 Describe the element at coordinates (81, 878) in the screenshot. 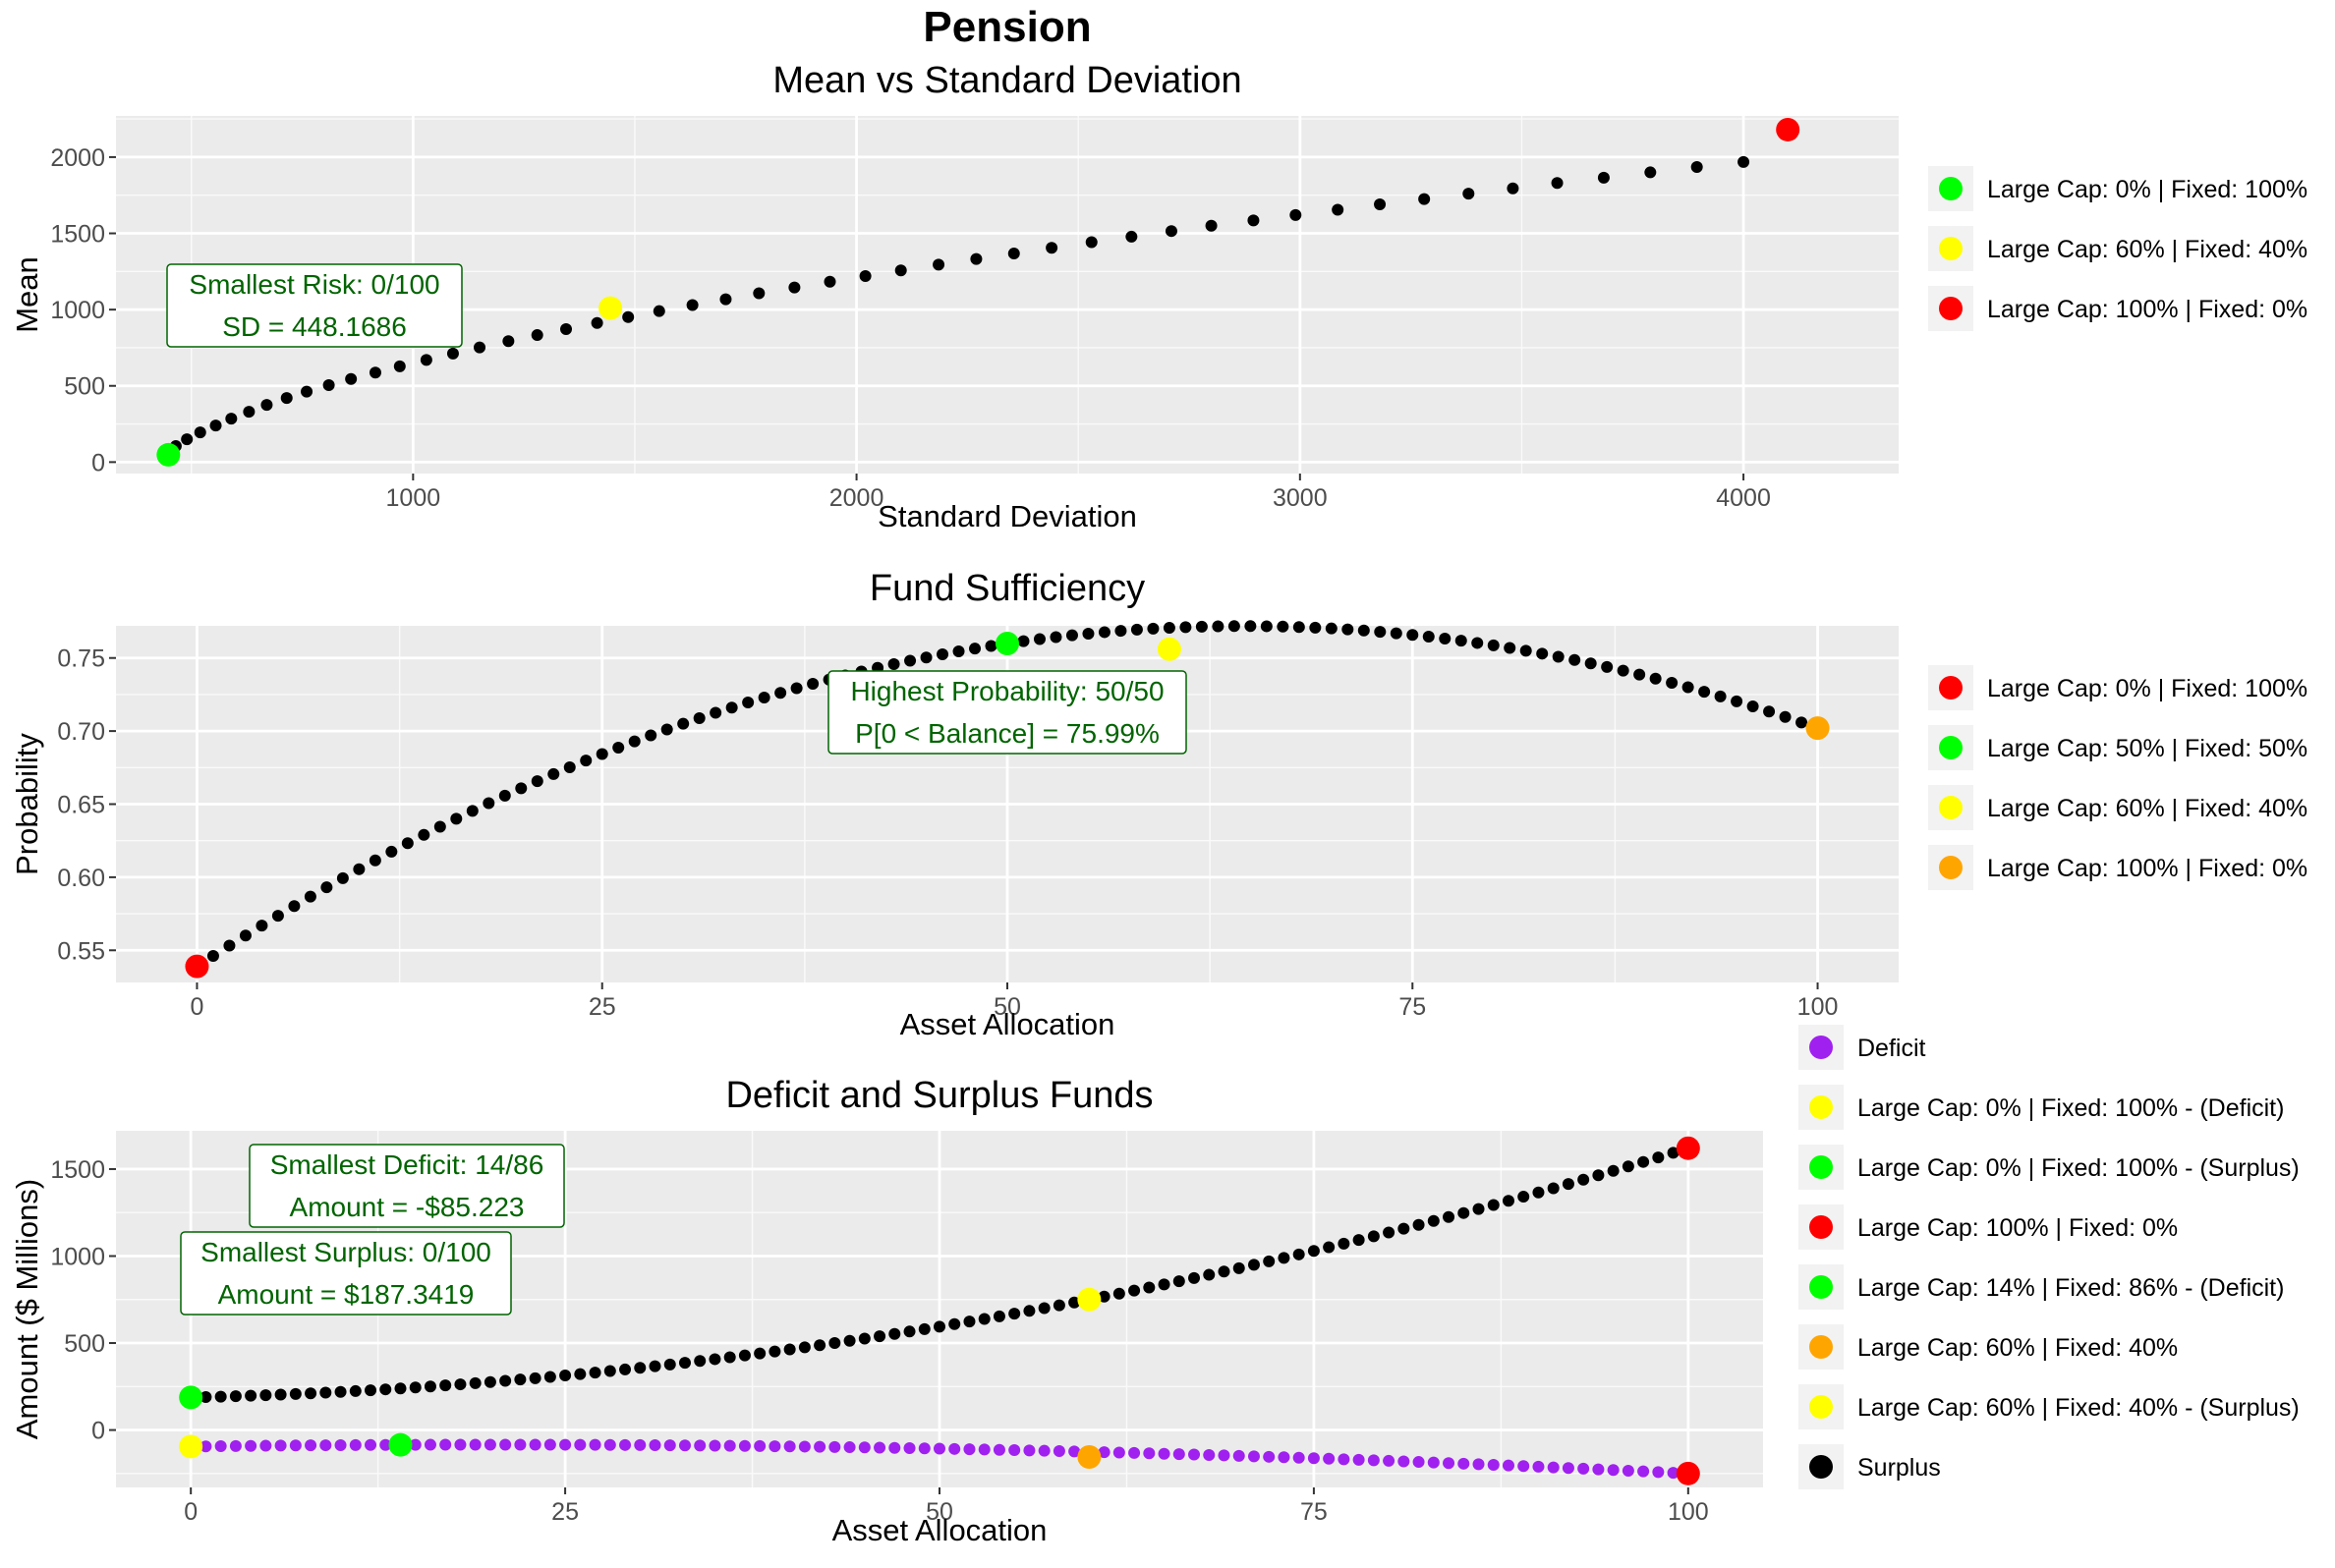

I see `y-tick-label: 0.60` at that location.